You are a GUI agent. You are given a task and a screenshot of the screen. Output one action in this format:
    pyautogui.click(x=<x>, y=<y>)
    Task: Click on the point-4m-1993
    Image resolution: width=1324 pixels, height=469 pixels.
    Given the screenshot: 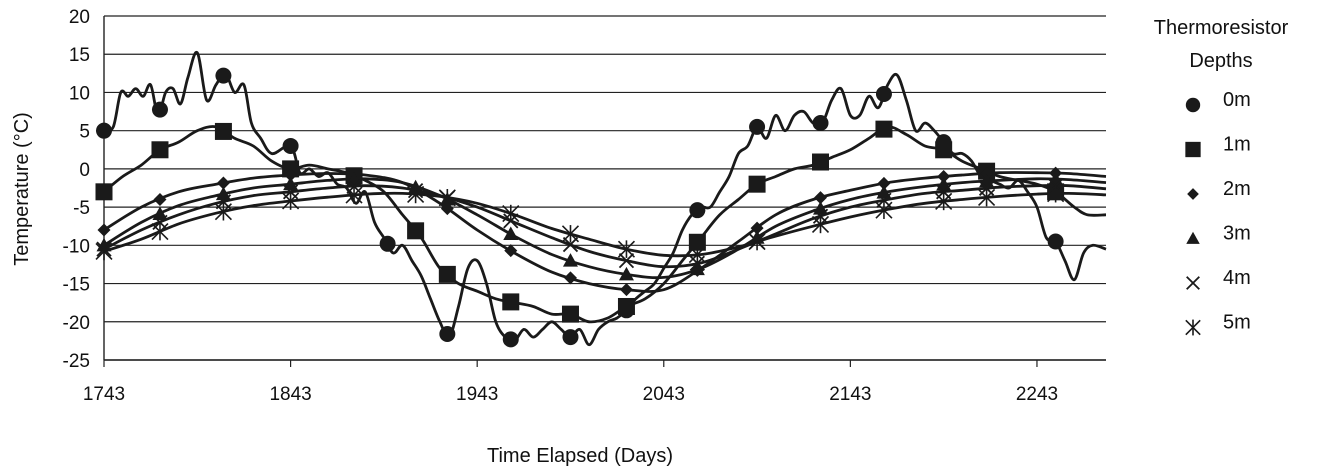 What is the action you would take?
    pyautogui.click(x=570, y=244)
    